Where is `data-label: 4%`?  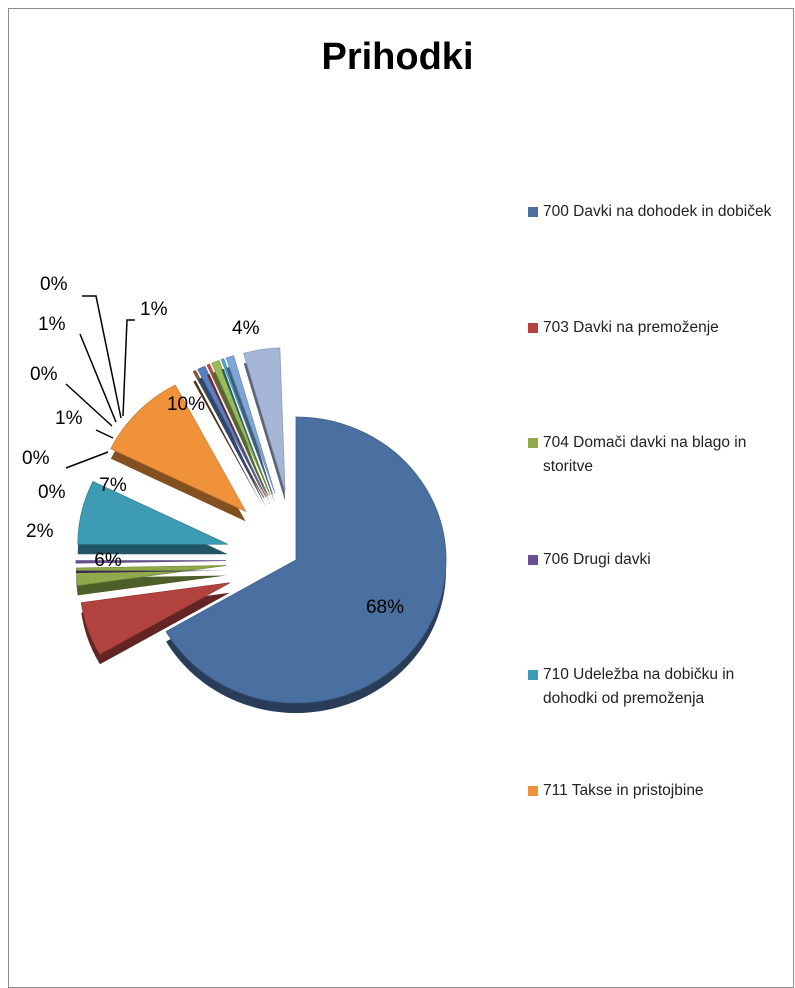 data-label: 4% is located at coordinates (246, 328).